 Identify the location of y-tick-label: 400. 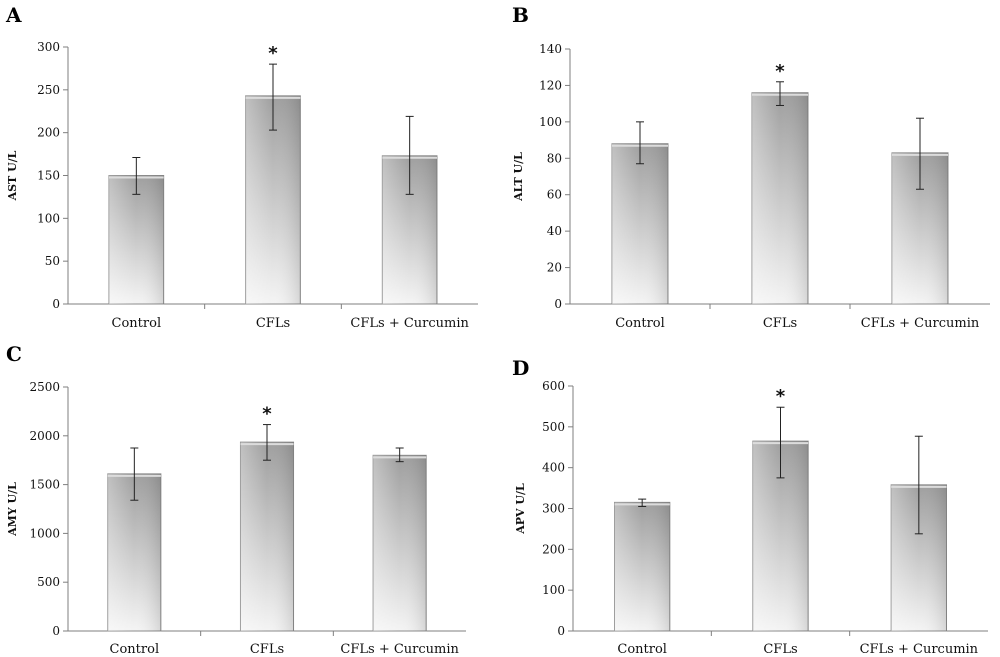
(553, 468).